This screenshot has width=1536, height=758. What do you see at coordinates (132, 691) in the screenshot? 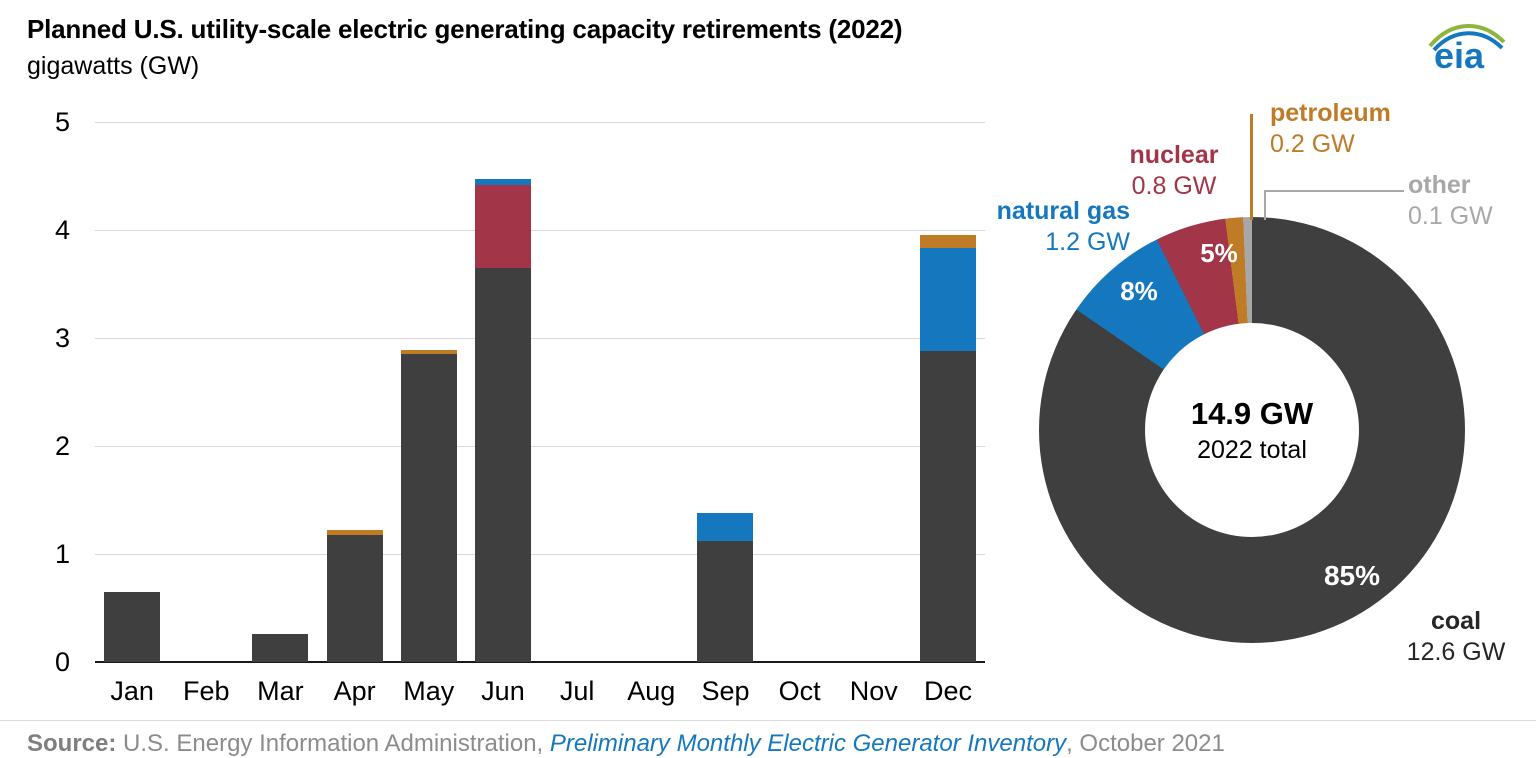
I see `x-tick-label-jan: Jan` at bounding box center [132, 691].